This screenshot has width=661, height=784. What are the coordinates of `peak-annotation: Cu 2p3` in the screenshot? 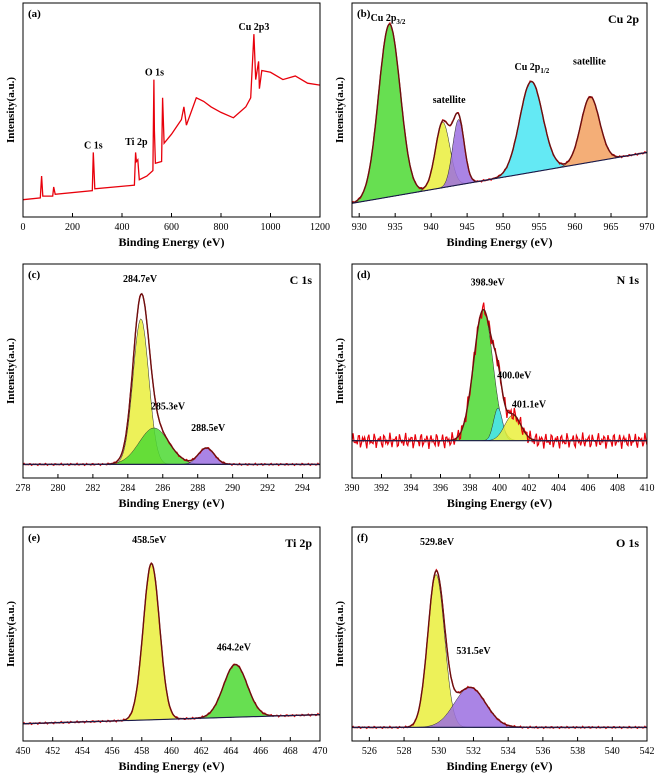 It's located at (253, 27).